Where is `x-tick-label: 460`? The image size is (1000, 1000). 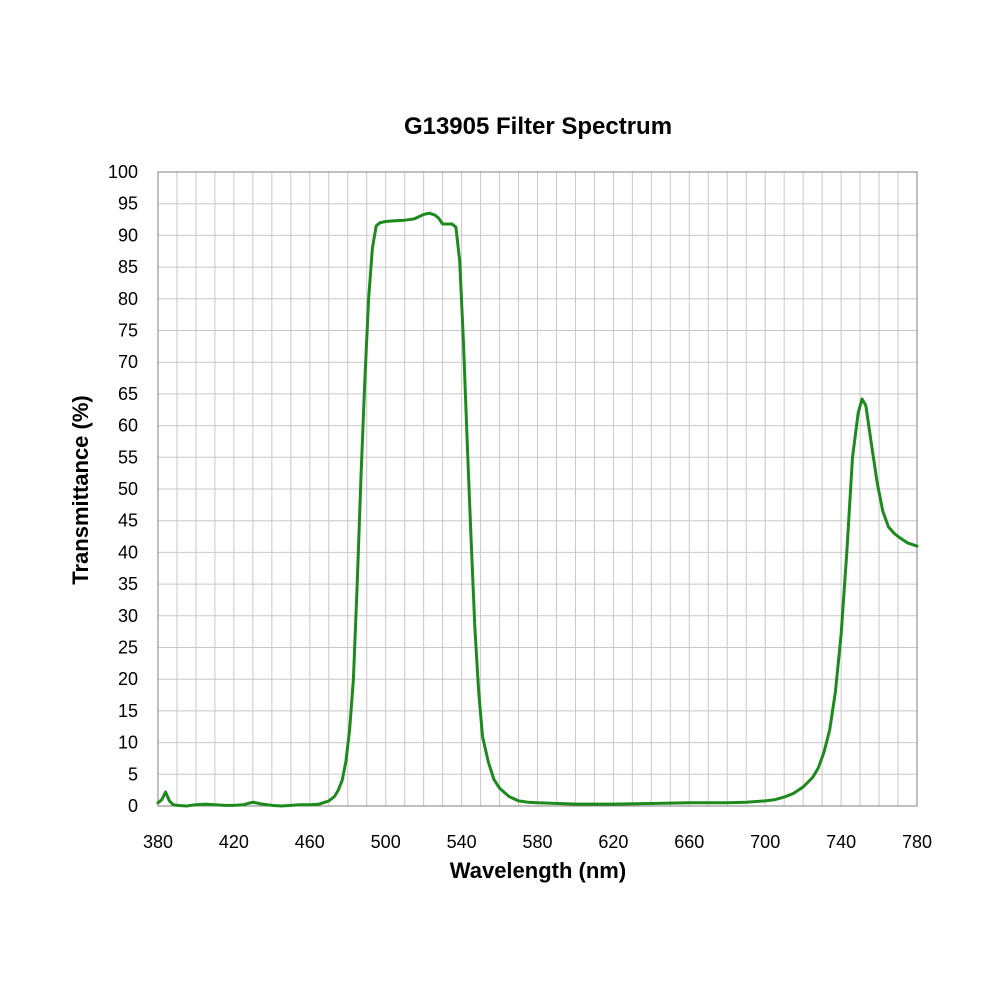
x-tick-label: 460 is located at coordinates (310, 842).